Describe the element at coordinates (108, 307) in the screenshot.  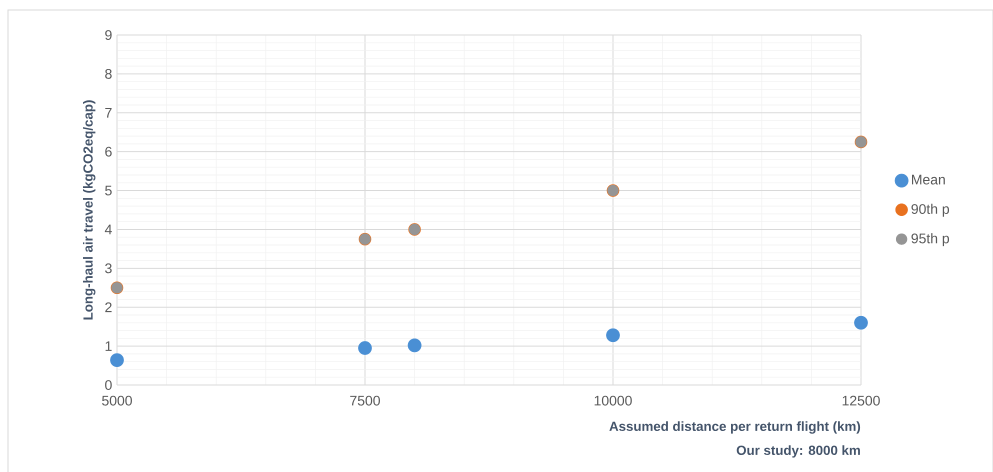
I see `y-tick-label: 2` at that location.